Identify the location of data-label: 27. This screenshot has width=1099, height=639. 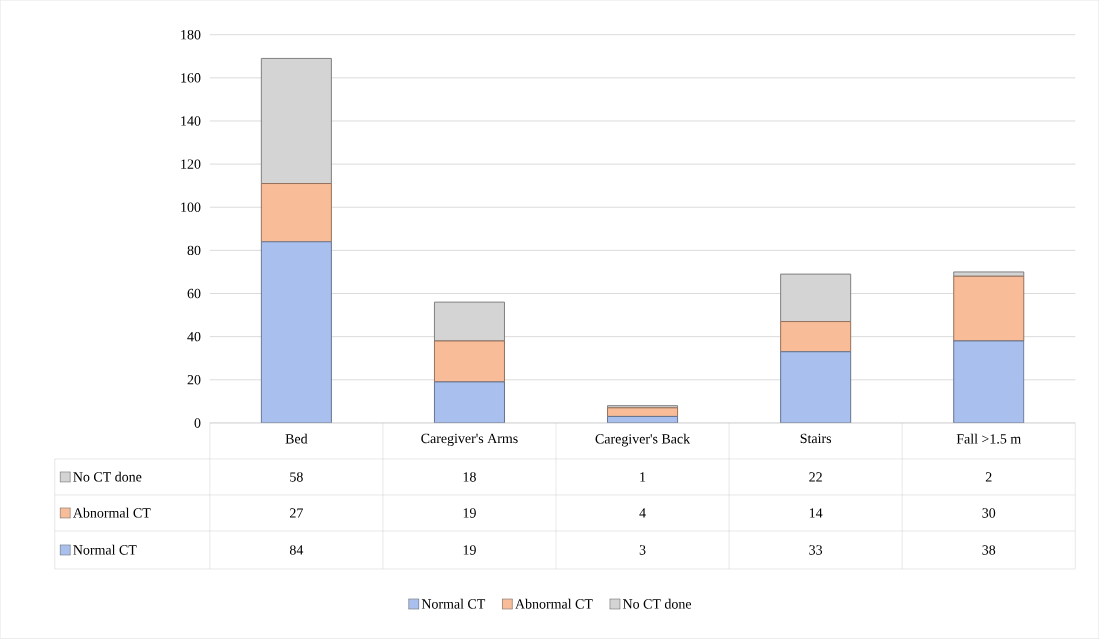
(296, 513).